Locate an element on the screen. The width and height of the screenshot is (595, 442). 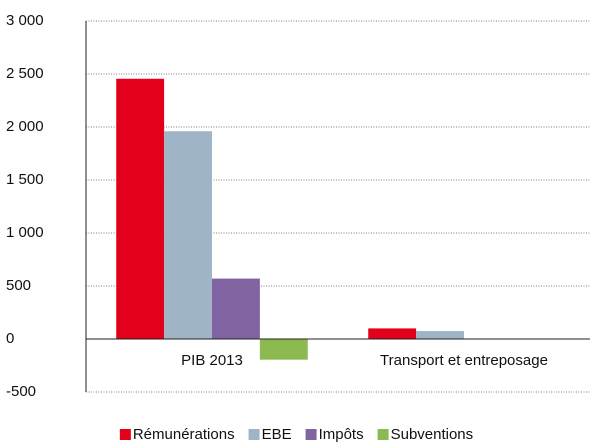
legend-label: Impôts is located at coordinates (341, 434).